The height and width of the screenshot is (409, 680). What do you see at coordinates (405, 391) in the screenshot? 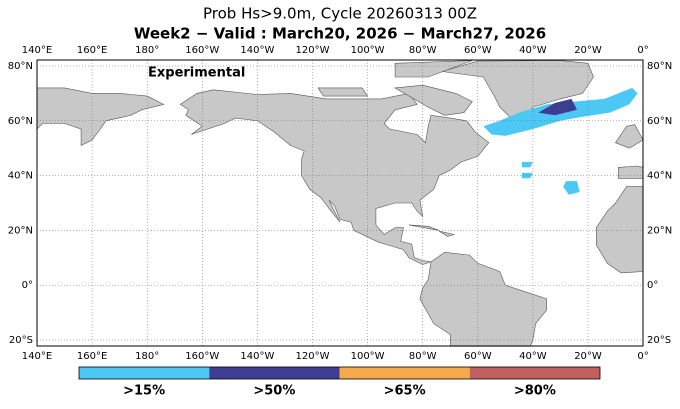
I see `colorbar-label: >65%` at bounding box center [405, 391].